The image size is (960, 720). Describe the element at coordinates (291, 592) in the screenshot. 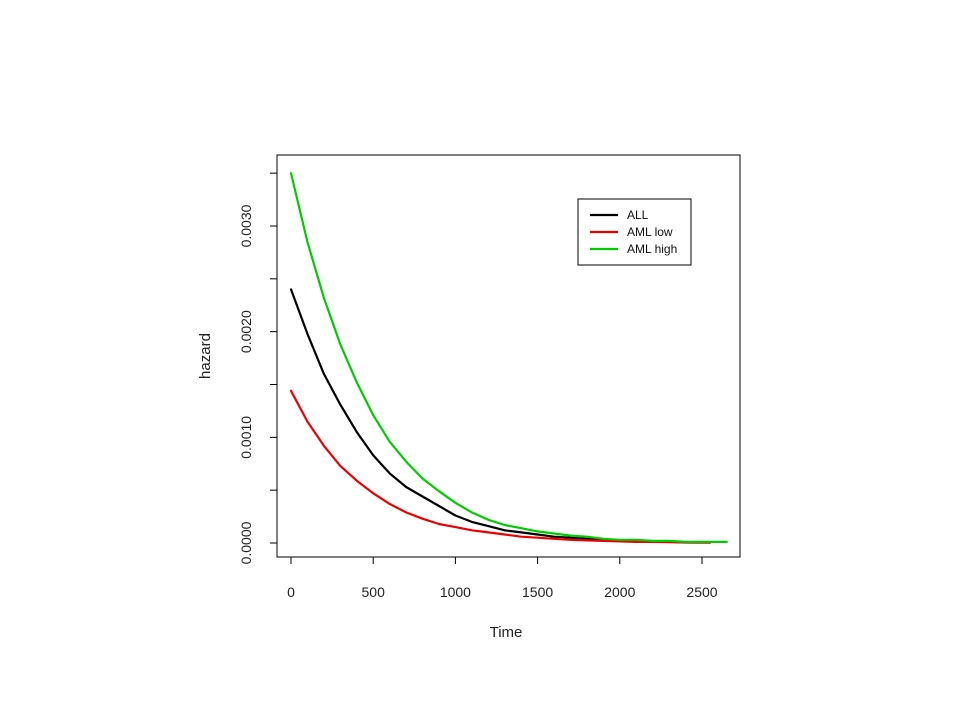

I see `x-tick-label: 0` at that location.